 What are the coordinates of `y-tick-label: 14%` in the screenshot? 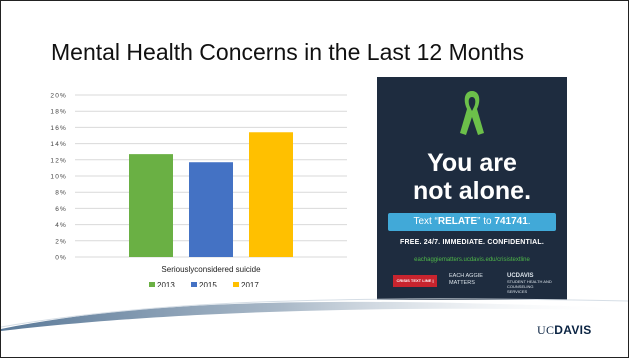 It's located at (58, 144).